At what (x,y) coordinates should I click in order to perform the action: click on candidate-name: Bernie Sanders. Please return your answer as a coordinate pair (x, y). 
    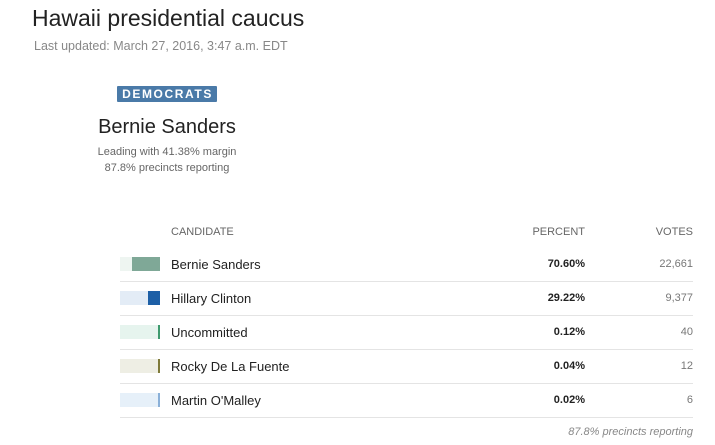
    Looking at the image, I should click on (216, 264).